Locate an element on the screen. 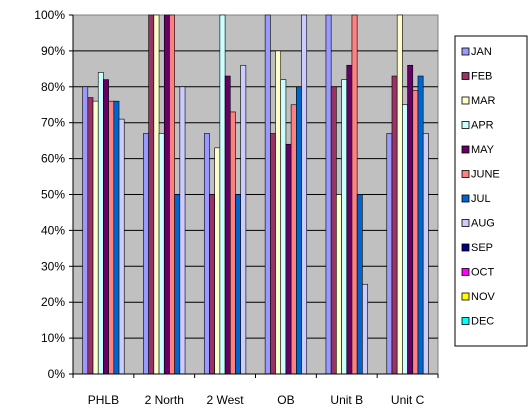 This screenshot has height=411, width=531. legend-swatch-june is located at coordinates (465, 174).